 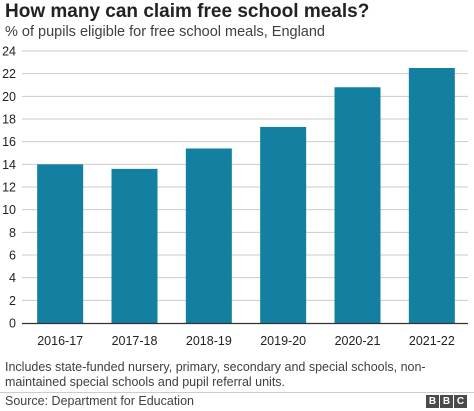 I want to click on y-tick-label: 6, so click(x=12, y=256).